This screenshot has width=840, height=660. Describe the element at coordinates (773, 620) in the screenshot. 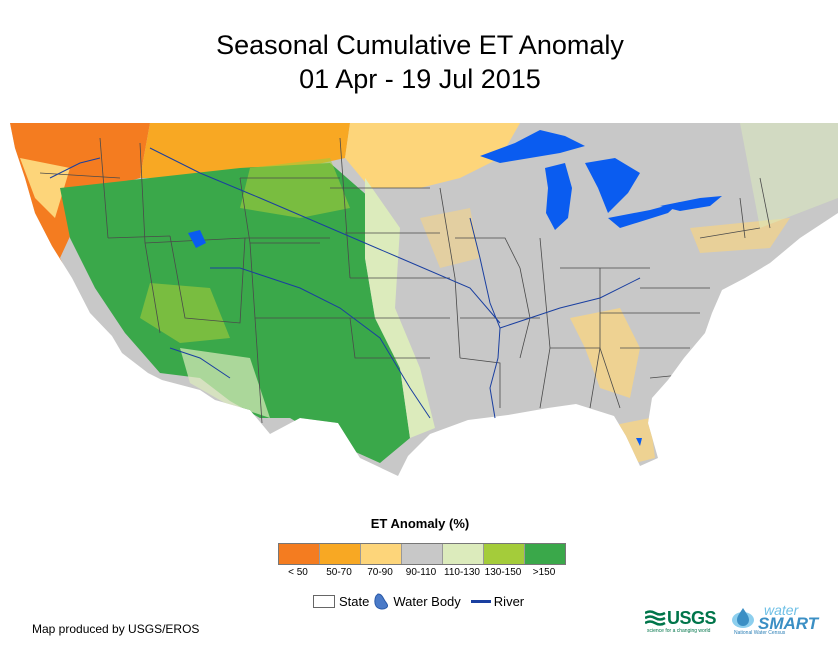

I see `watersmart-logo: water SMART National Water Census` at that location.